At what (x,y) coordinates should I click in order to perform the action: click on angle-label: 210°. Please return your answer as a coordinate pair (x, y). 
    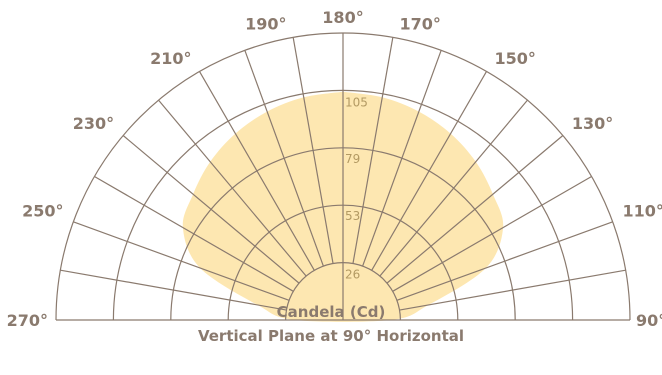
    Looking at the image, I should click on (170, 58).